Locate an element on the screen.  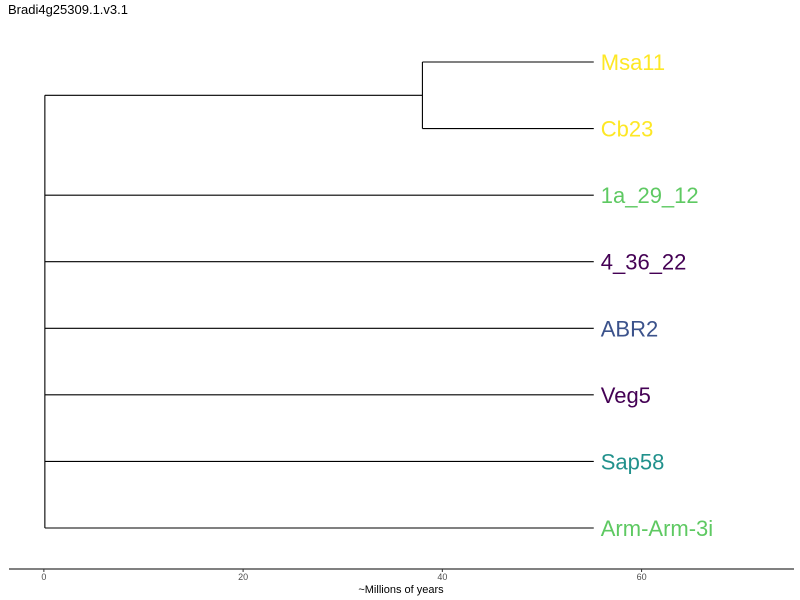
x-tick-label: 60 is located at coordinates (642, 577).